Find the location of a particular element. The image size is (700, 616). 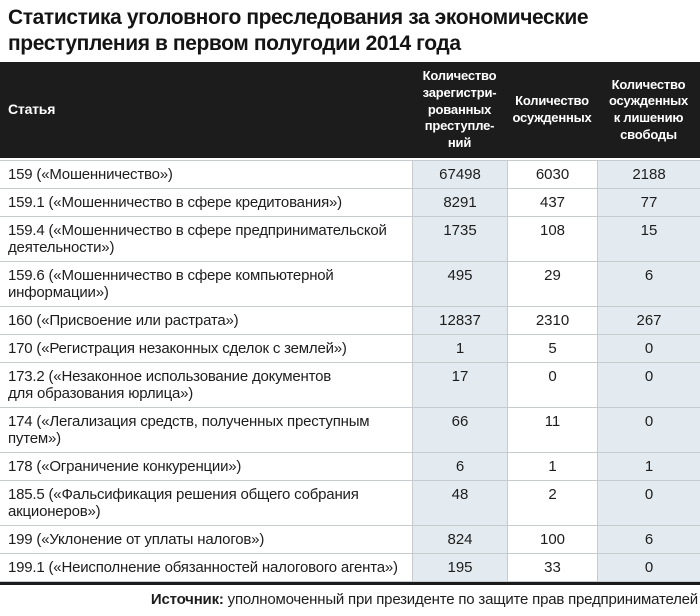

registered-count-cell: 1 is located at coordinates (459, 348).